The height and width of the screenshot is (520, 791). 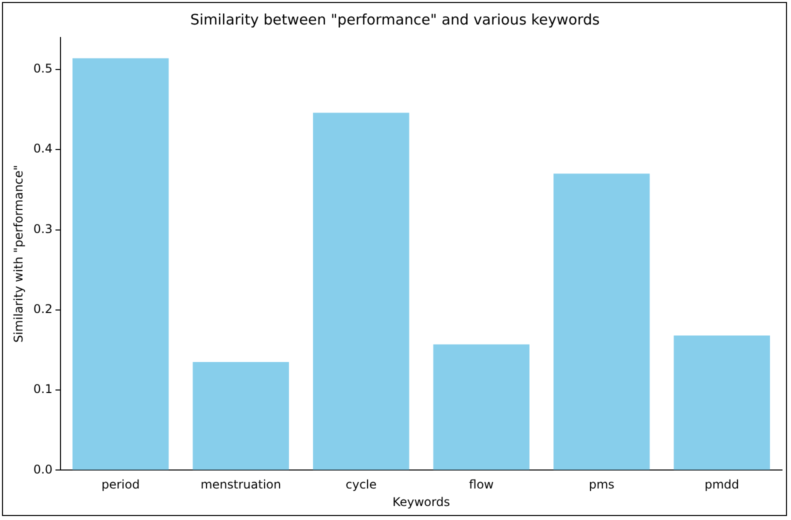 What do you see at coordinates (241, 485) in the screenshot?
I see `x-tick-label: menstruation` at bounding box center [241, 485].